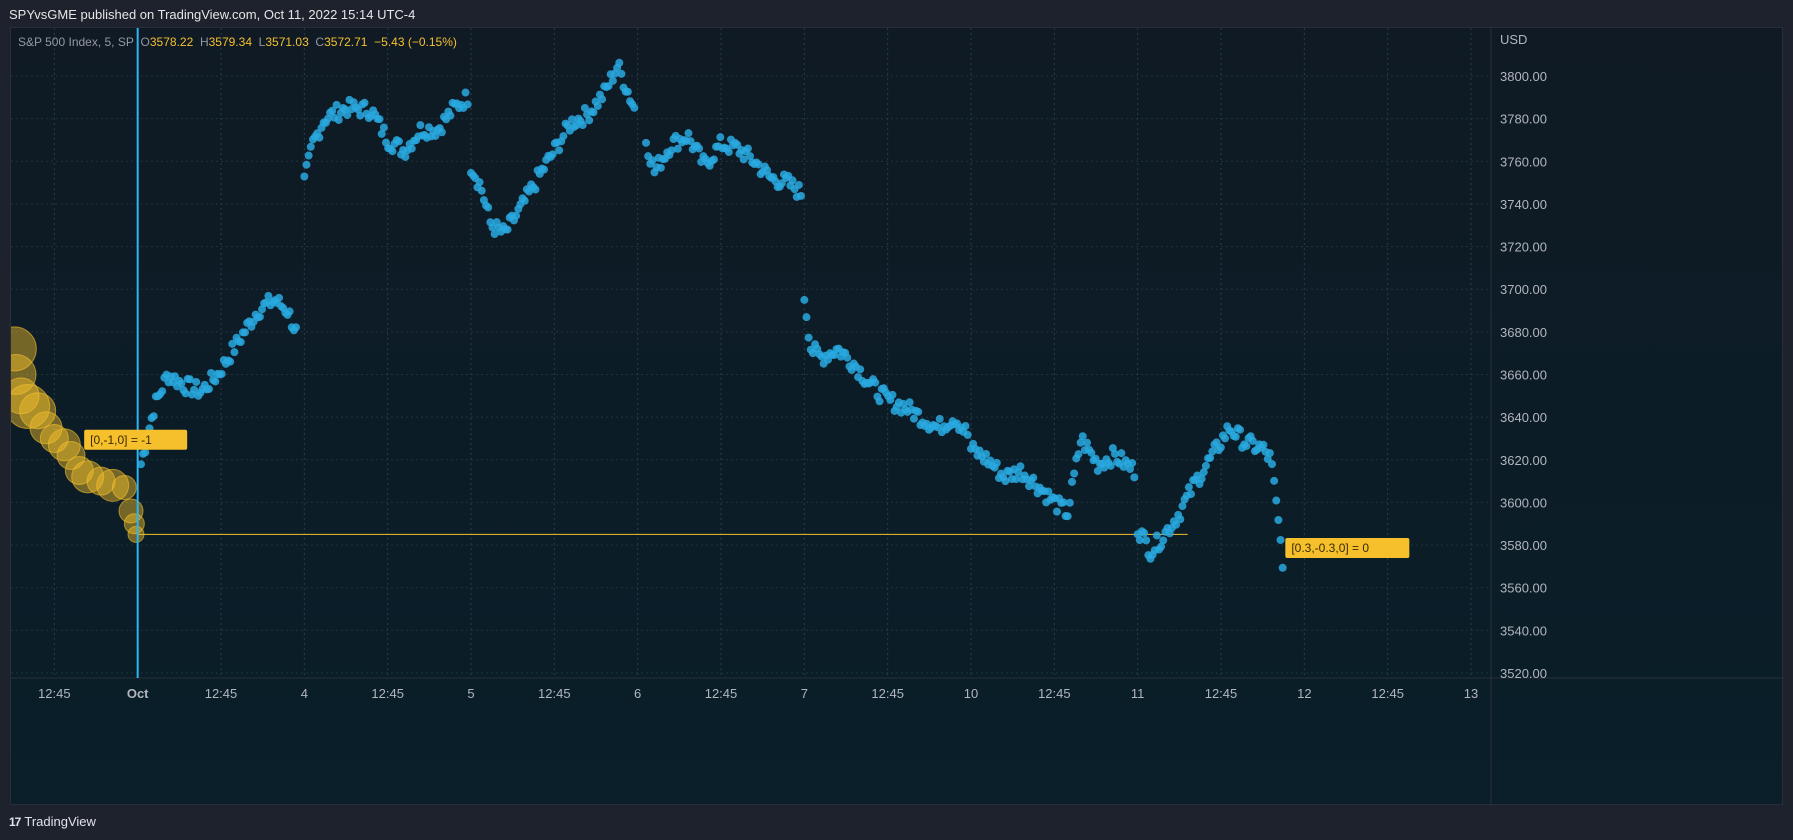 Image resolution: width=1793 pixels, height=840 pixels. Describe the element at coordinates (1523, 630) in the screenshot. I see `y-tick-label: 3540.00` at that location.